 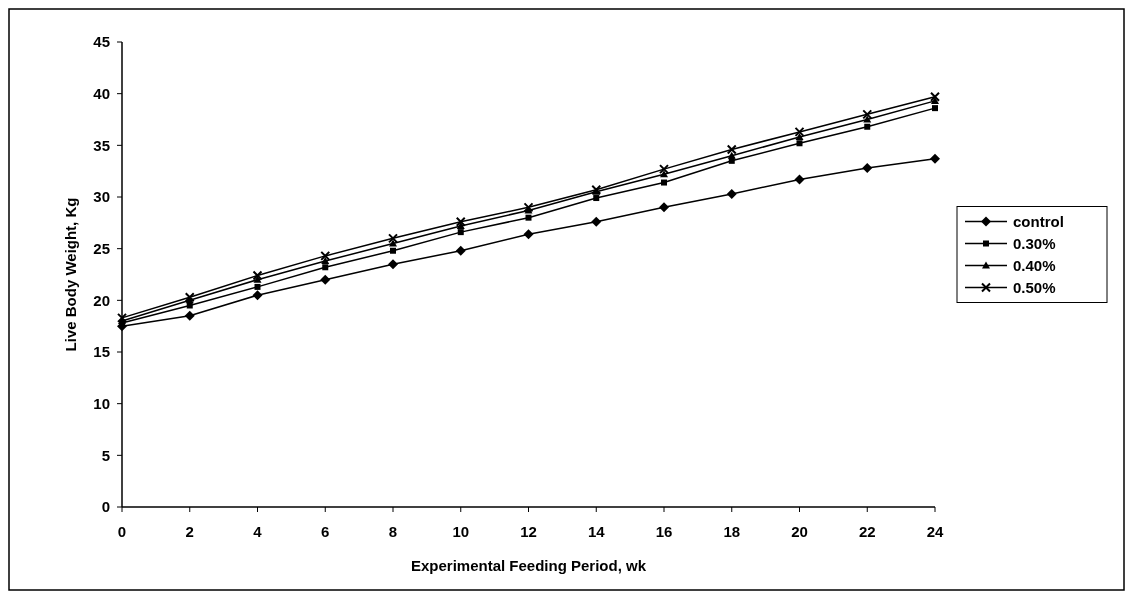 I want to click on x-tick-label: 0, so click(x=122, y=531).